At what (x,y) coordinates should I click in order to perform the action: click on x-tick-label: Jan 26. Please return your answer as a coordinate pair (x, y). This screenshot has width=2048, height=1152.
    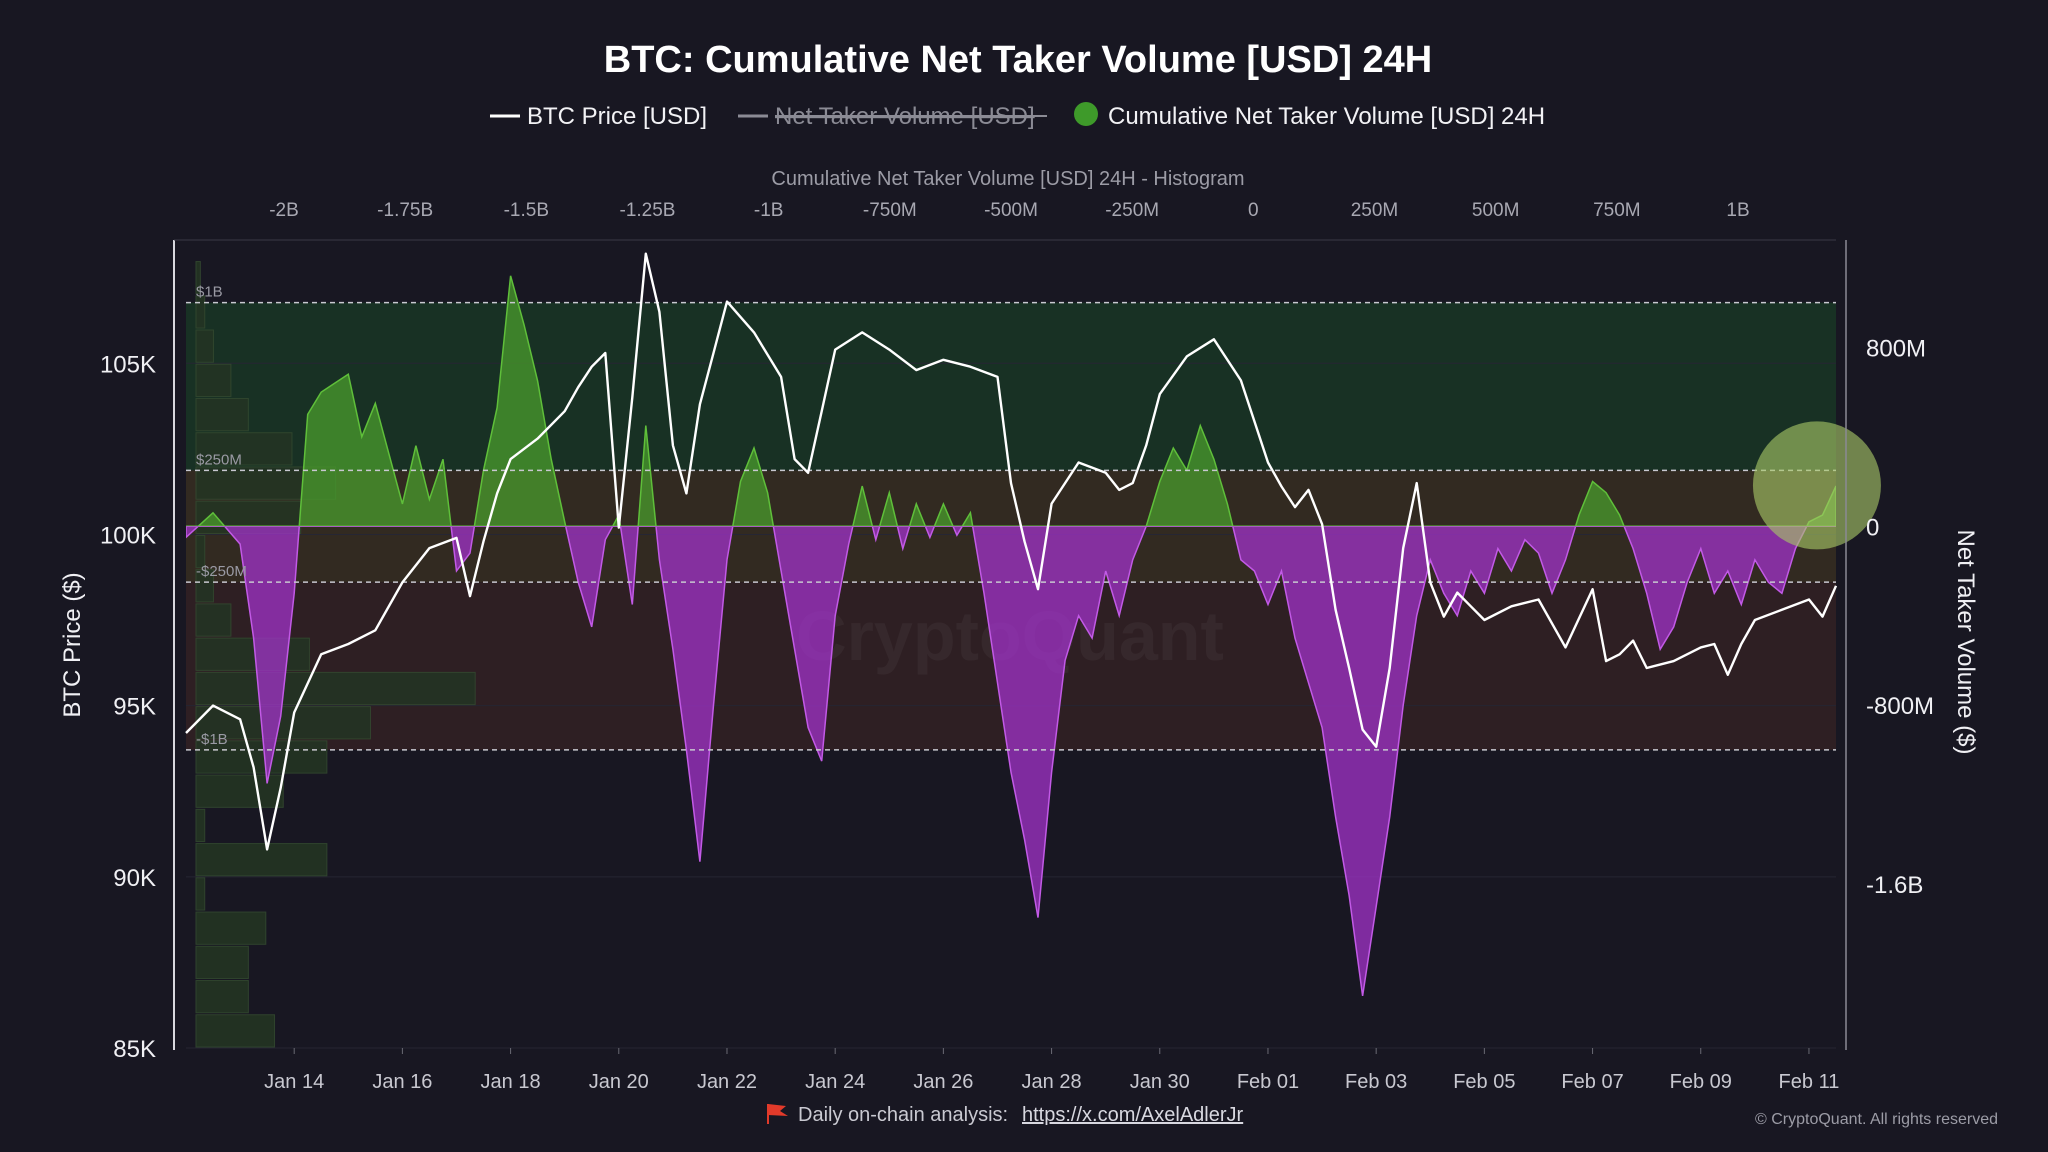
    Looking at the image, I should click on (943, 1082).